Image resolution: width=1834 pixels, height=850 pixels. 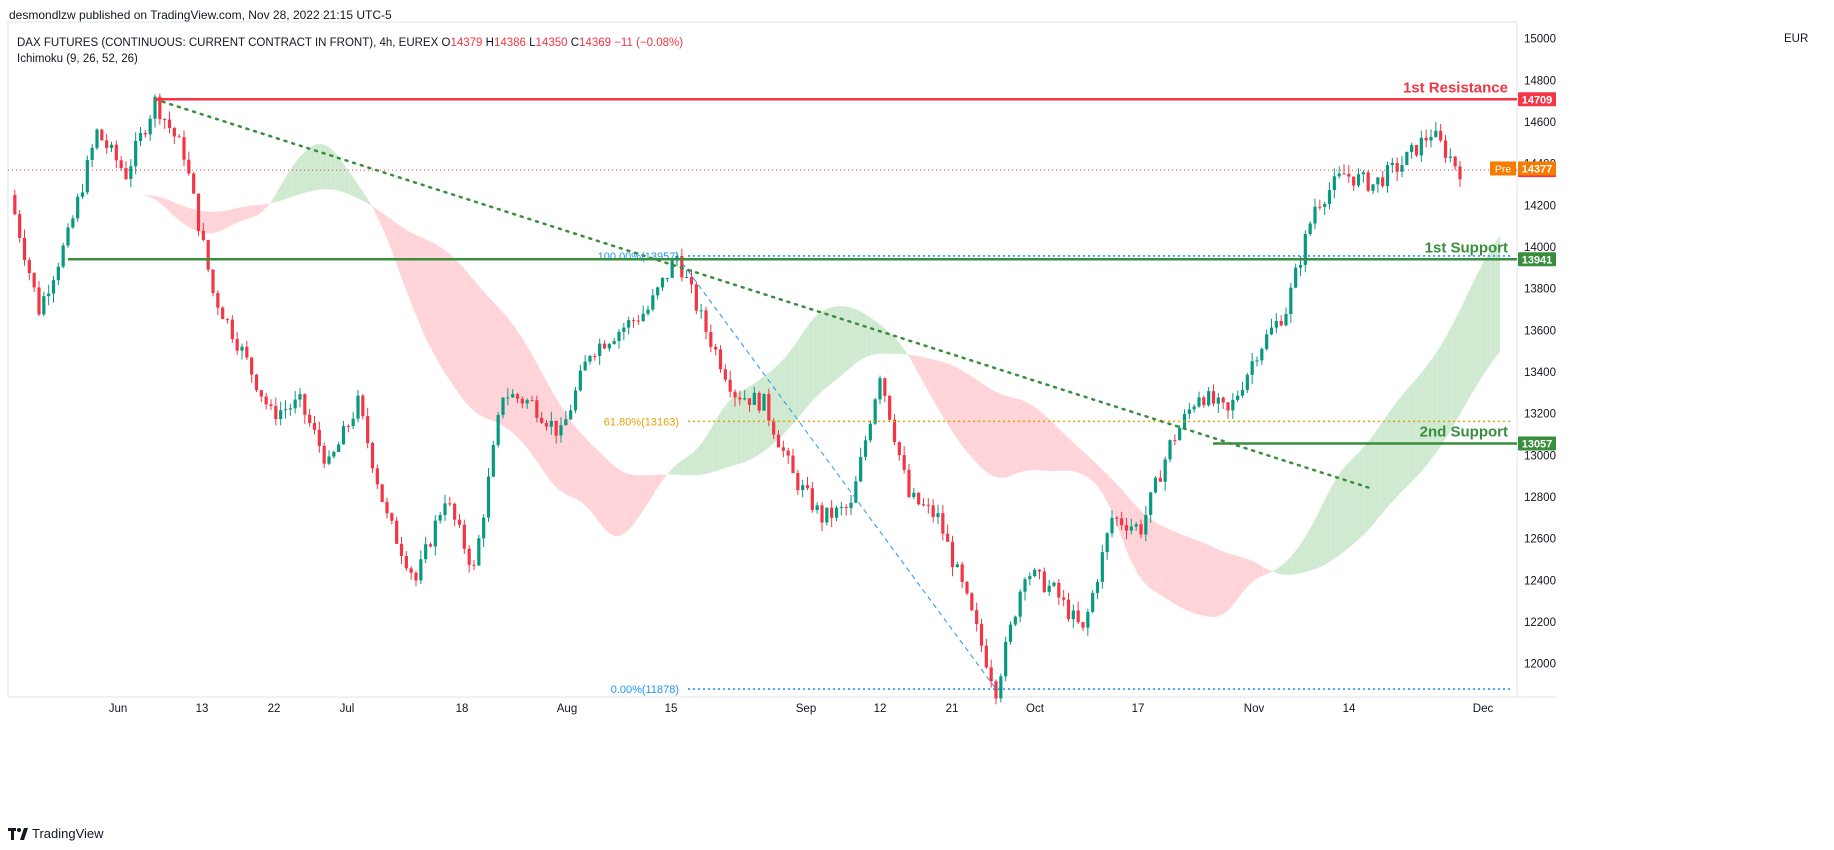 What do you see at coordinates (1455, 87) in the screenshot?
I see `level-label: 1st Resistance` at bounding box center [1455, 87].